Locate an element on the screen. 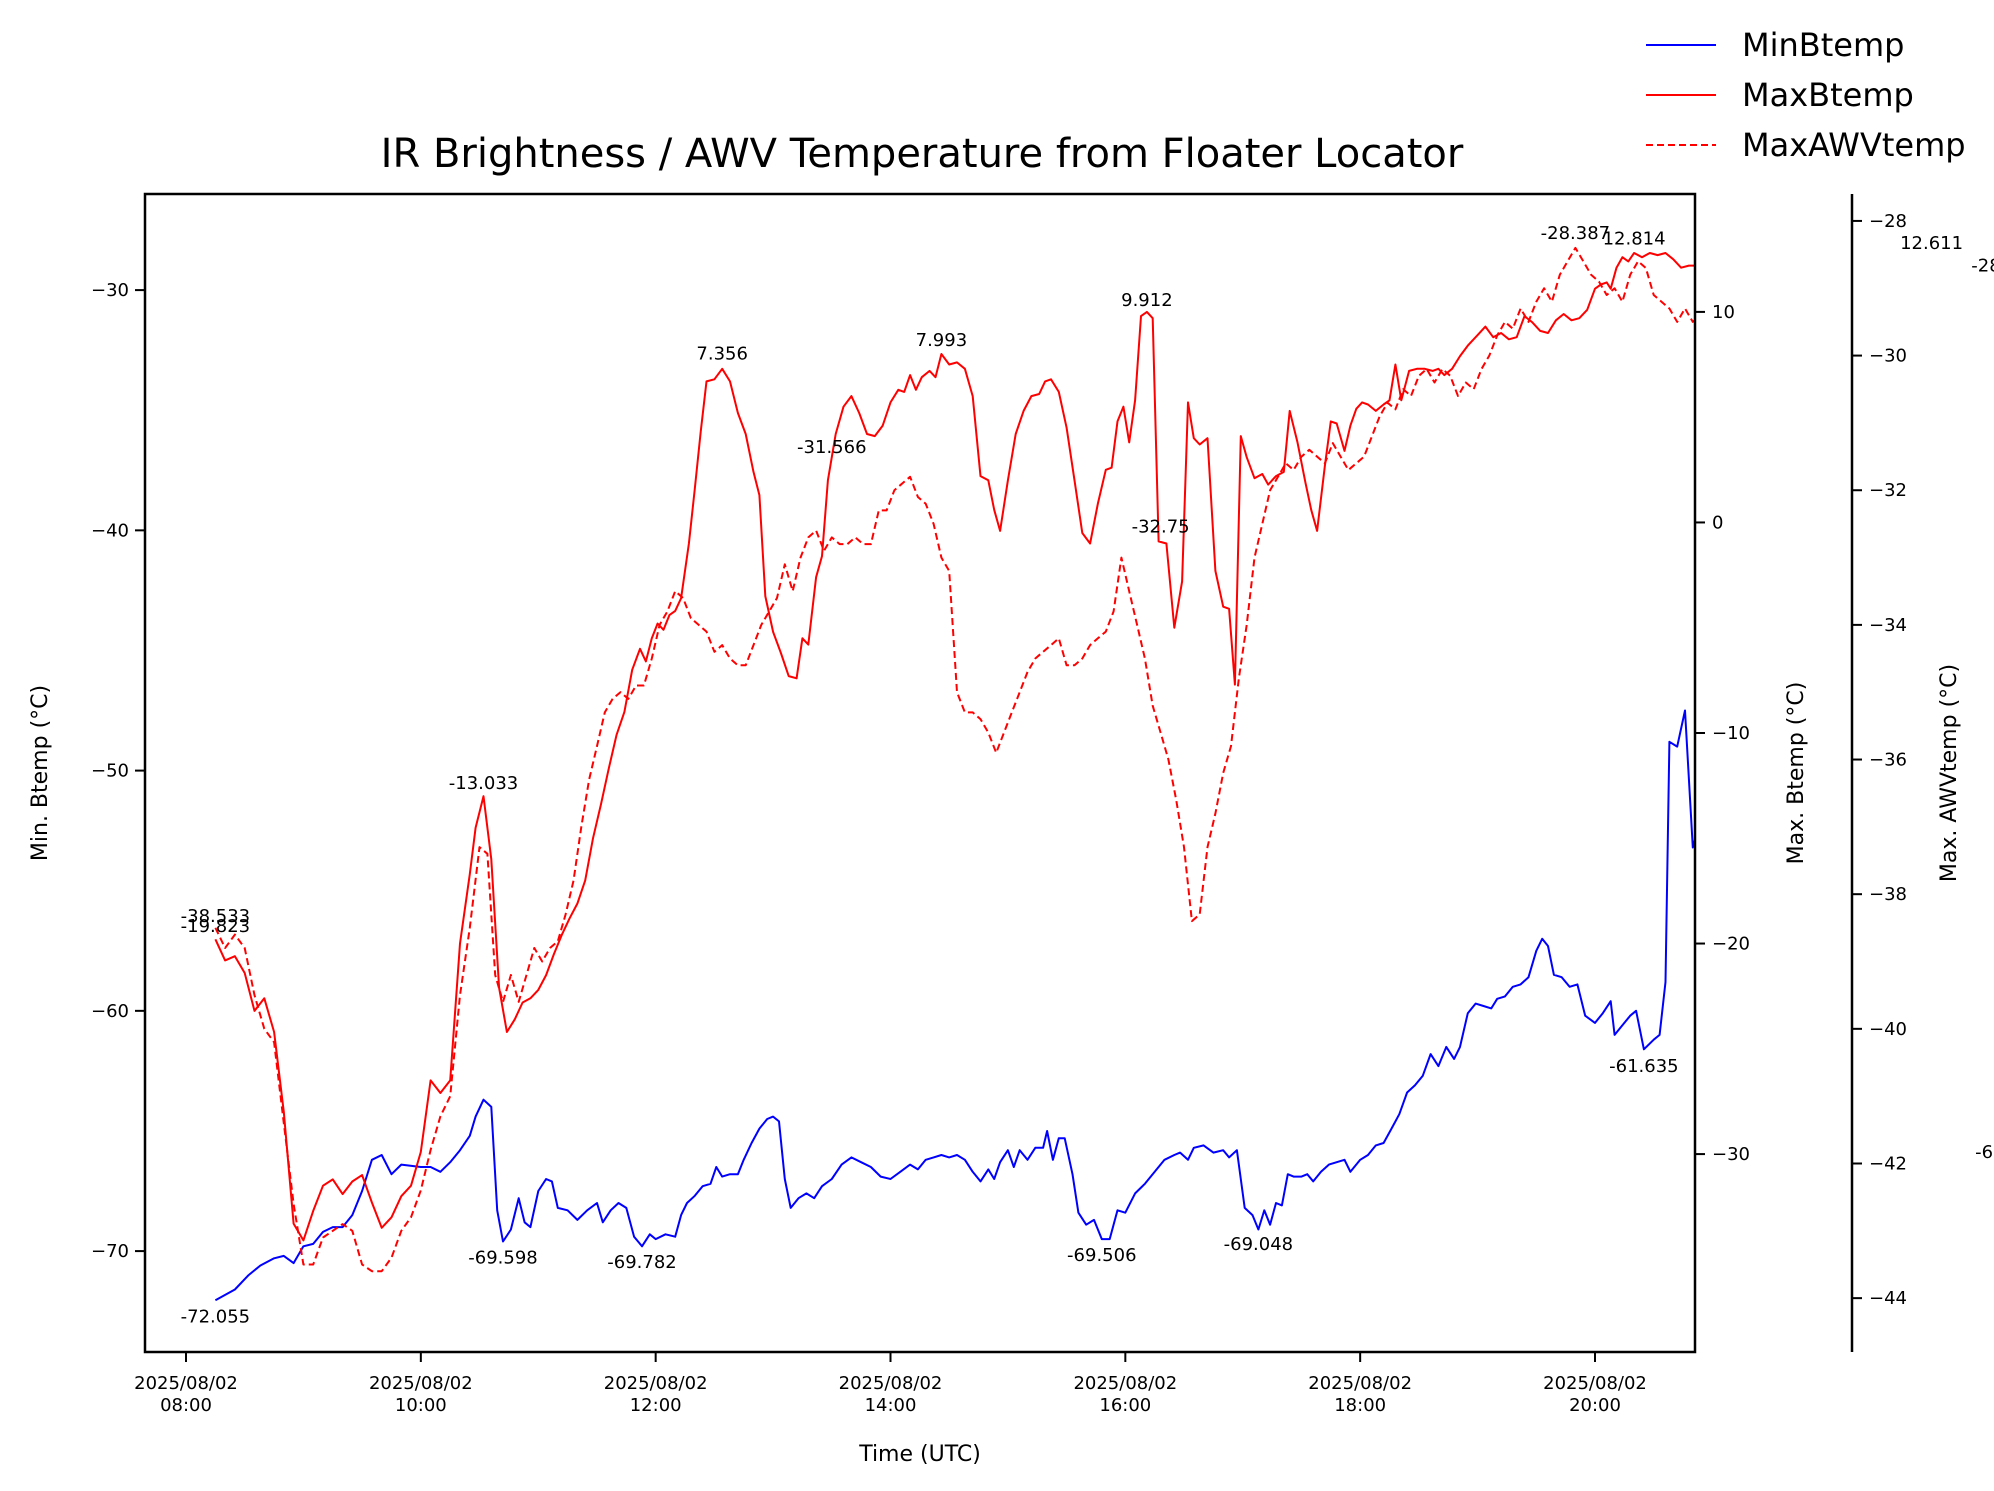 Image resolution: width=1994 pixels, height=1491 pixels. left-tick-label: −60 is located at coordinates (110, 1011).